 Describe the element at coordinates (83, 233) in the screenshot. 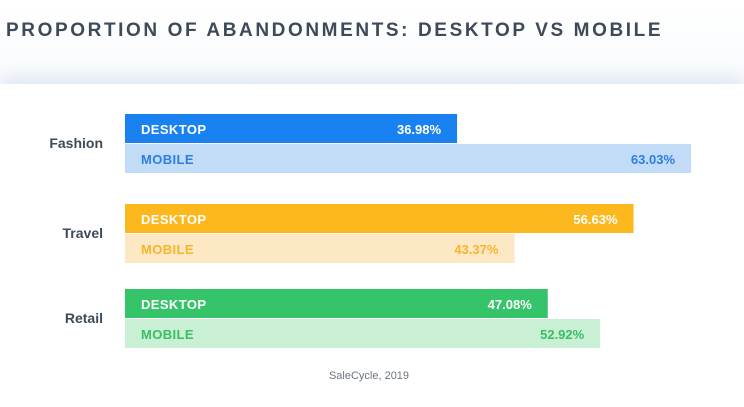

I see `category-label-travel: Travel` at that location.